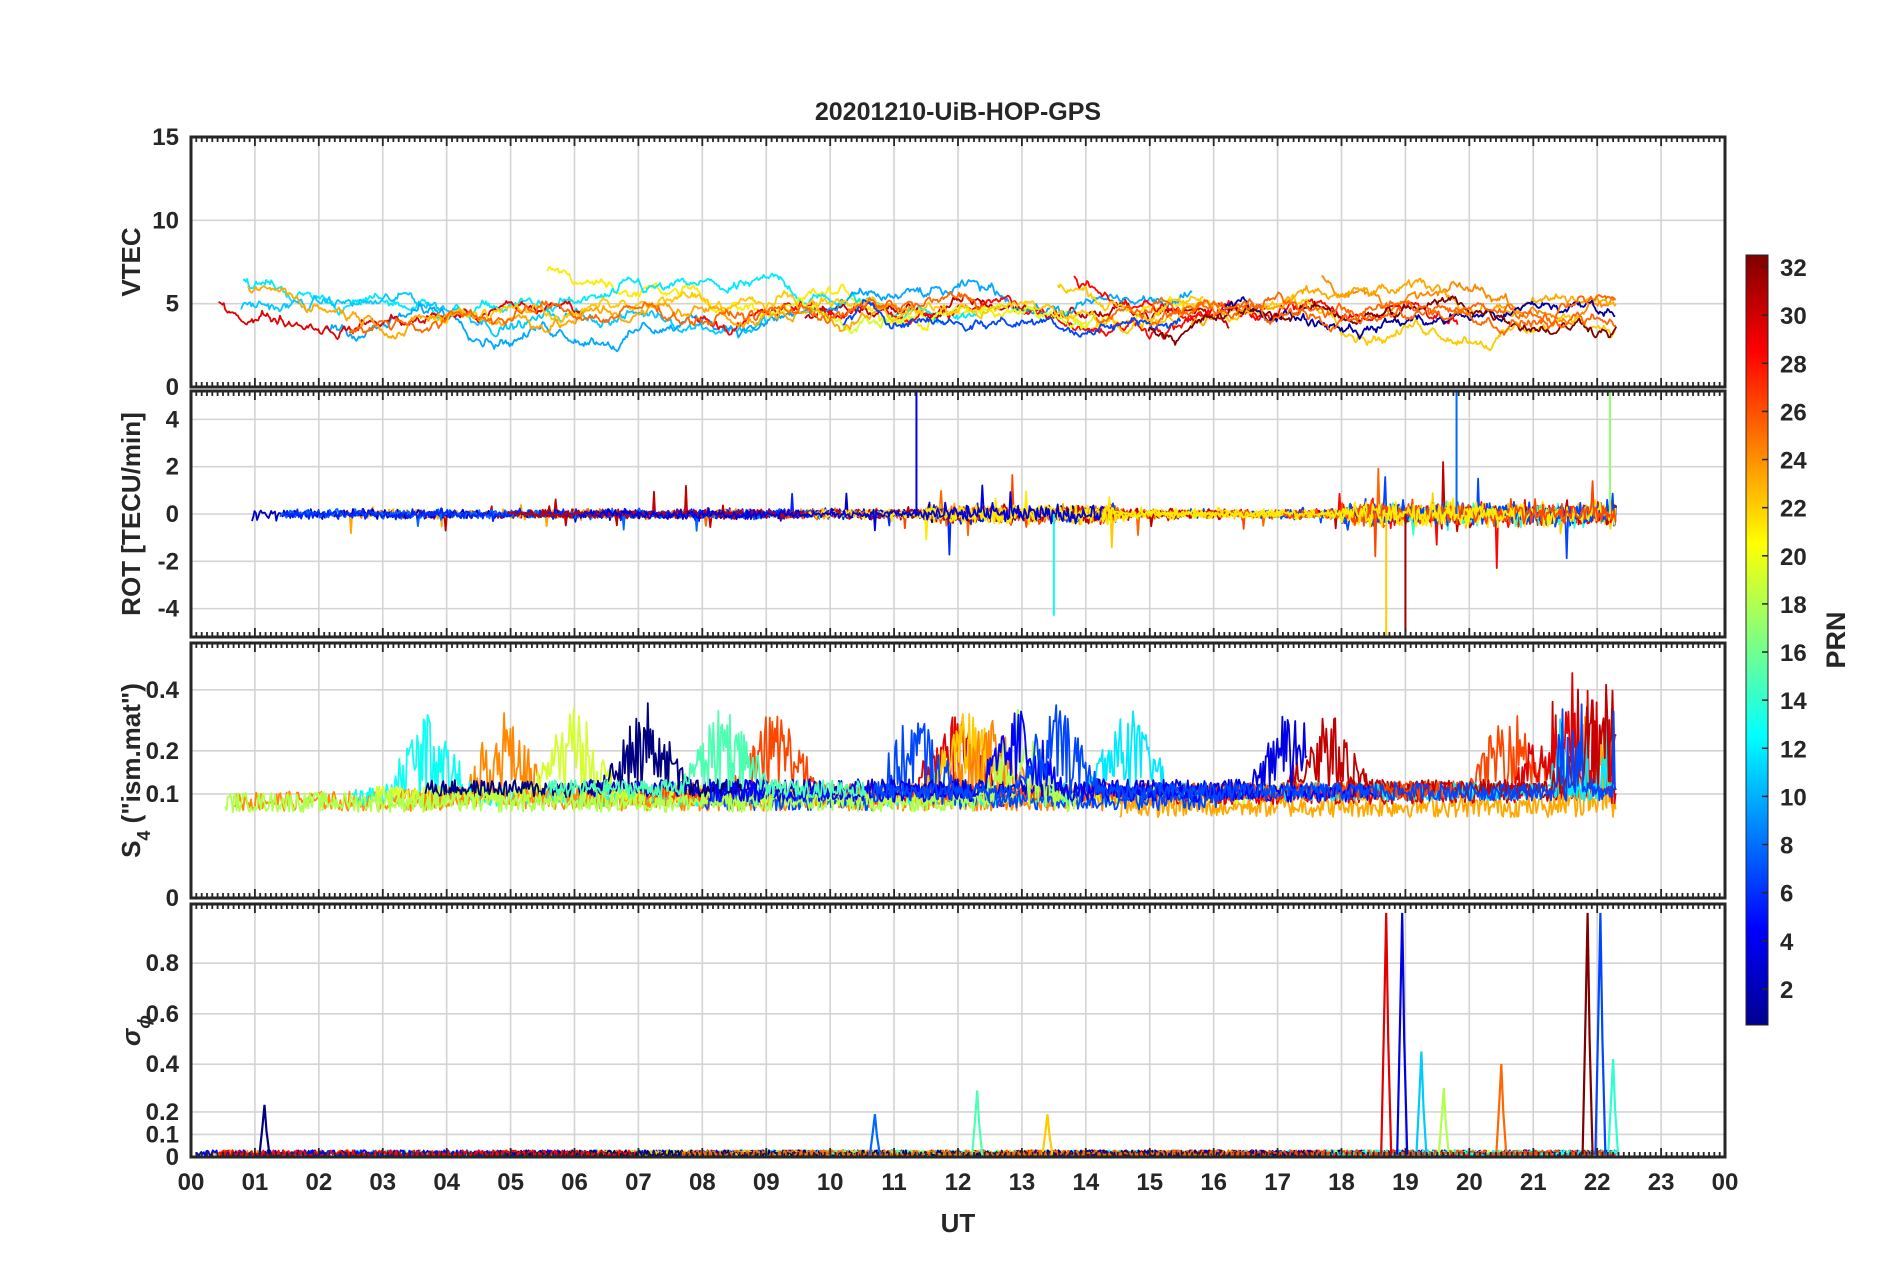 This screenshot has height=1272, width=1902. I want to click on x-tick-label: 06, so click(574, 1182).